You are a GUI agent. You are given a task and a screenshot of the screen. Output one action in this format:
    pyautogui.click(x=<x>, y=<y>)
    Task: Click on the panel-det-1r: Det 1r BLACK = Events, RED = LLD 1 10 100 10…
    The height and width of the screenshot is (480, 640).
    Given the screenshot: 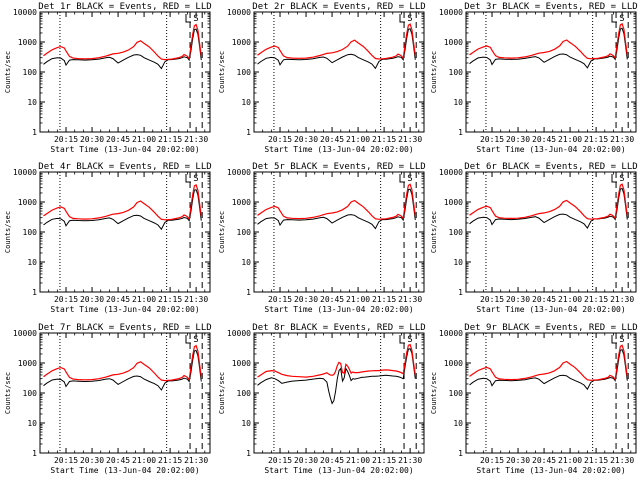 What is the action you would take?
    pyautogui.click(x=108, y=78)
    